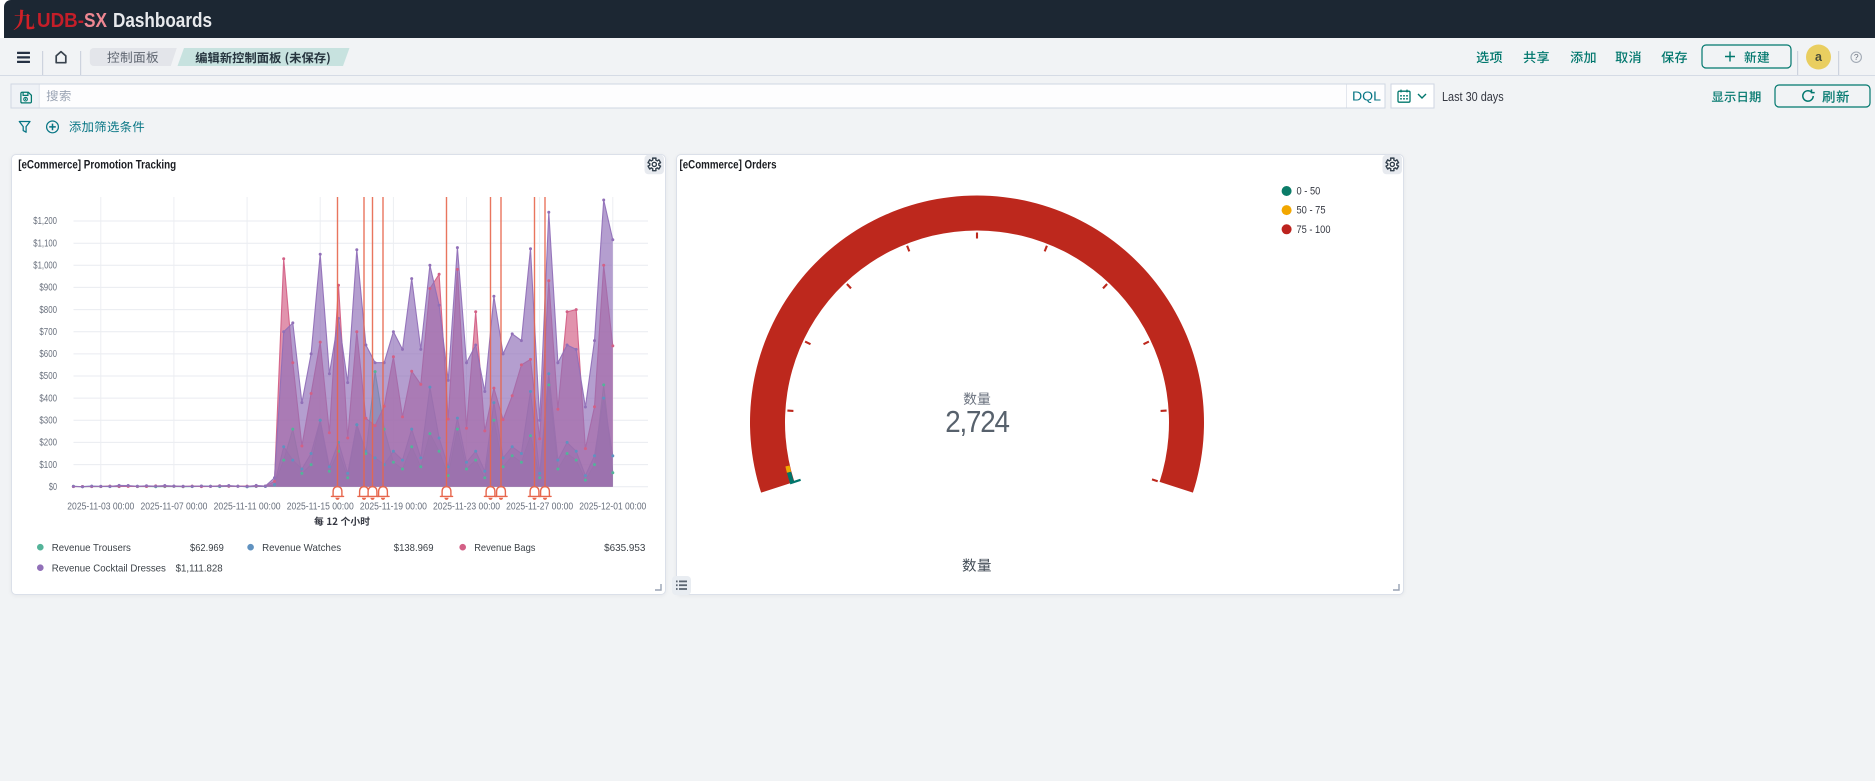 The width and height of the screenshot is (1875, 781). I want to click on svg-text: $700, so click(48, 332).